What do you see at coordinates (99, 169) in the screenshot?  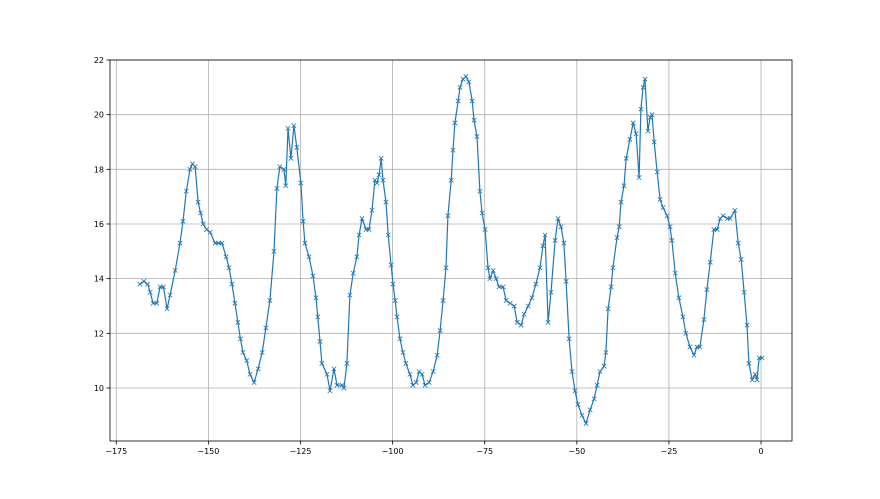 I see `y-tick-label: 18` at bounding box center [99, 169].